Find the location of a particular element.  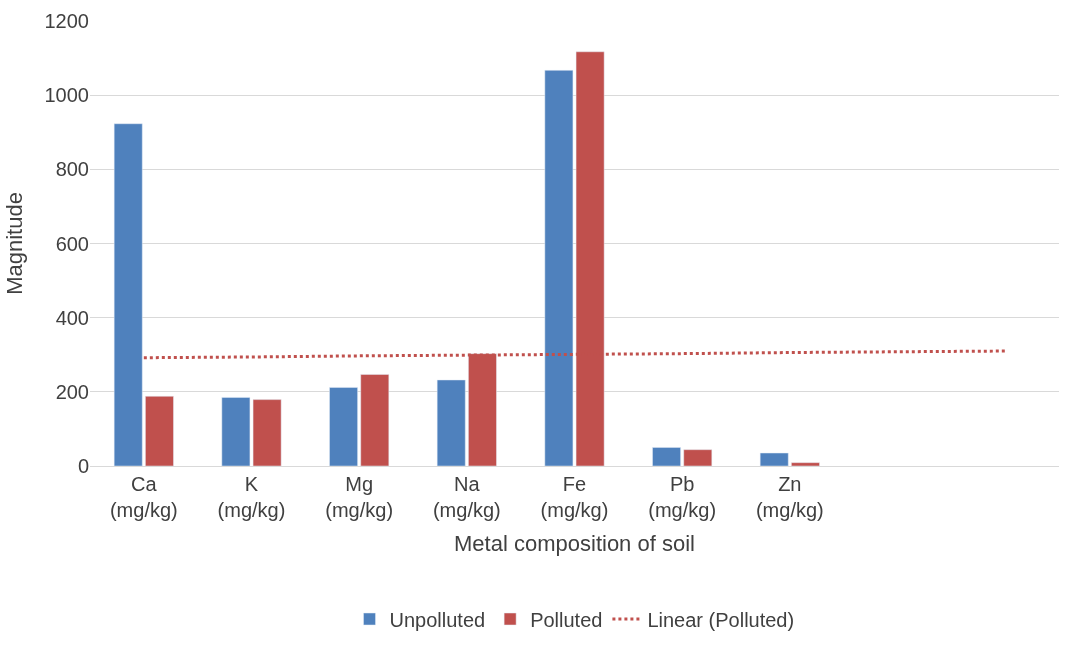

y-tick-label: 200 is located at coordinates (72, 391).